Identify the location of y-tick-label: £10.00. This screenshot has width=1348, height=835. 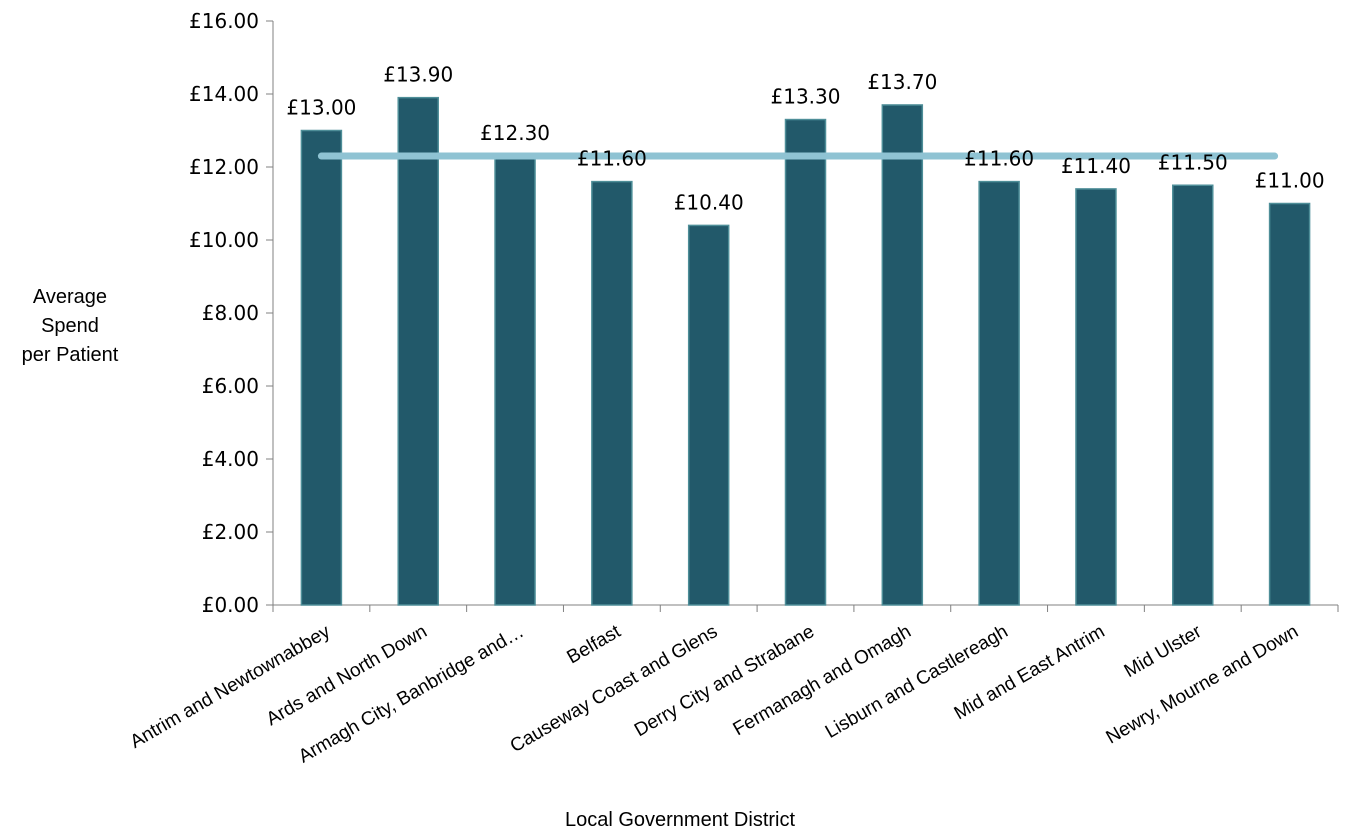
(224, 240).